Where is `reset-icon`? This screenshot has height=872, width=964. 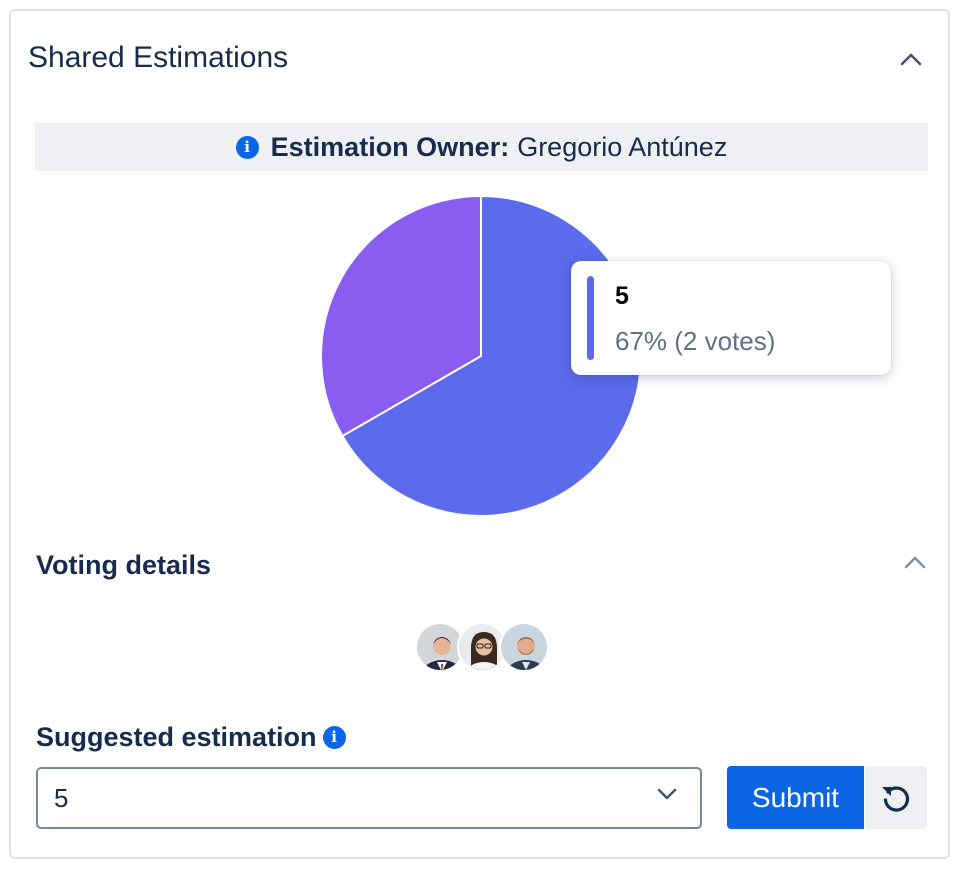 reset-icon is located at coordinates (896, 799).